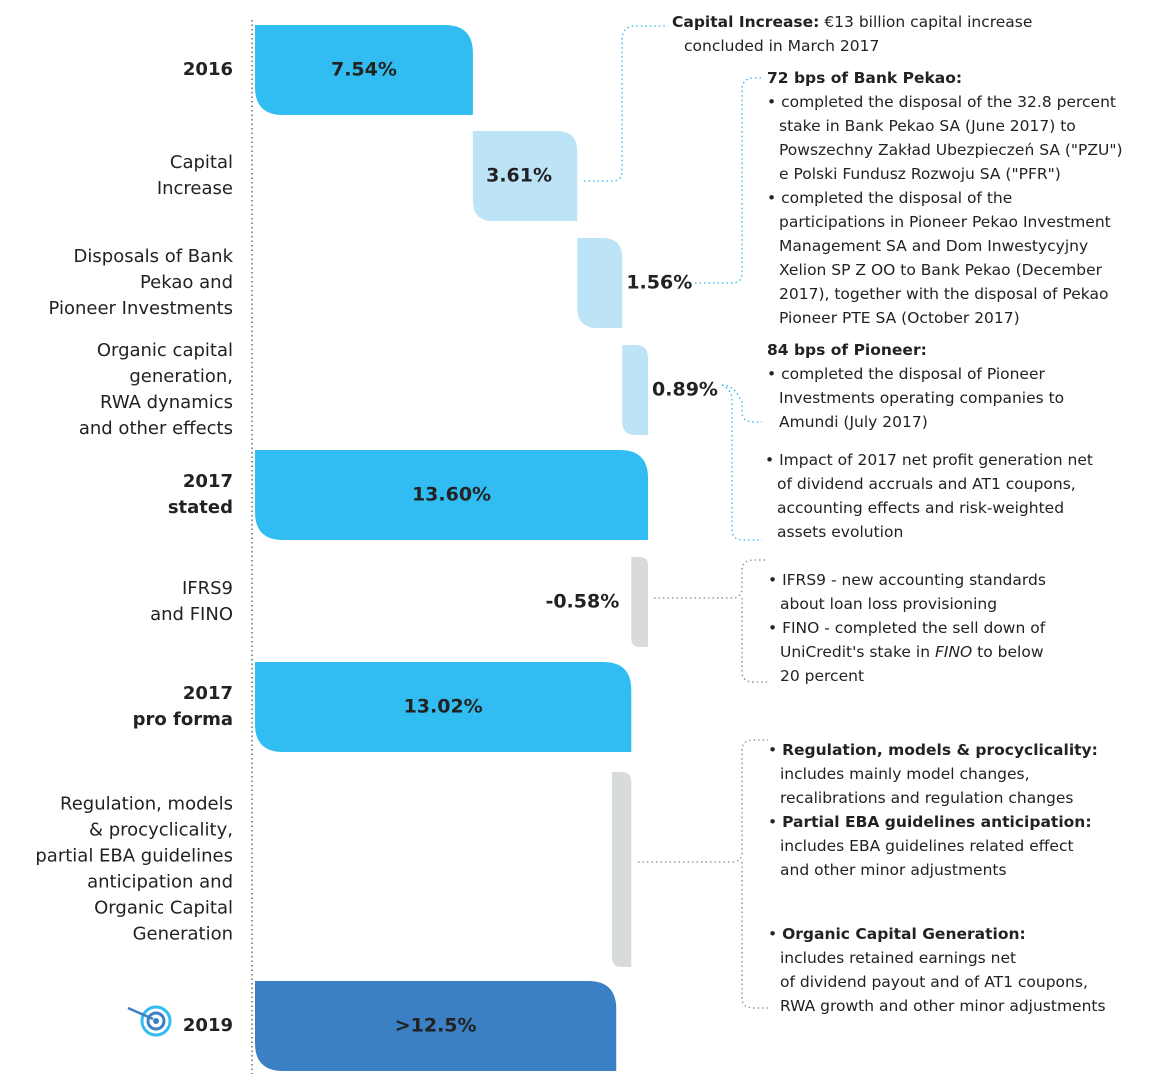  Describe the element at coordinates (436, 1026) in the screenshot. I see `value-label: >12.5%` at that location.